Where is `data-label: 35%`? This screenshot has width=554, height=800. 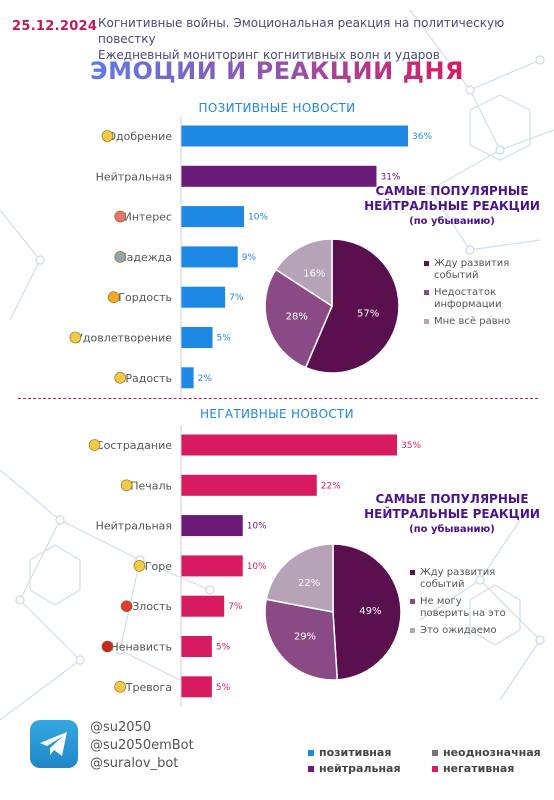 data-label: 35% is located at coordinates (411, 446).